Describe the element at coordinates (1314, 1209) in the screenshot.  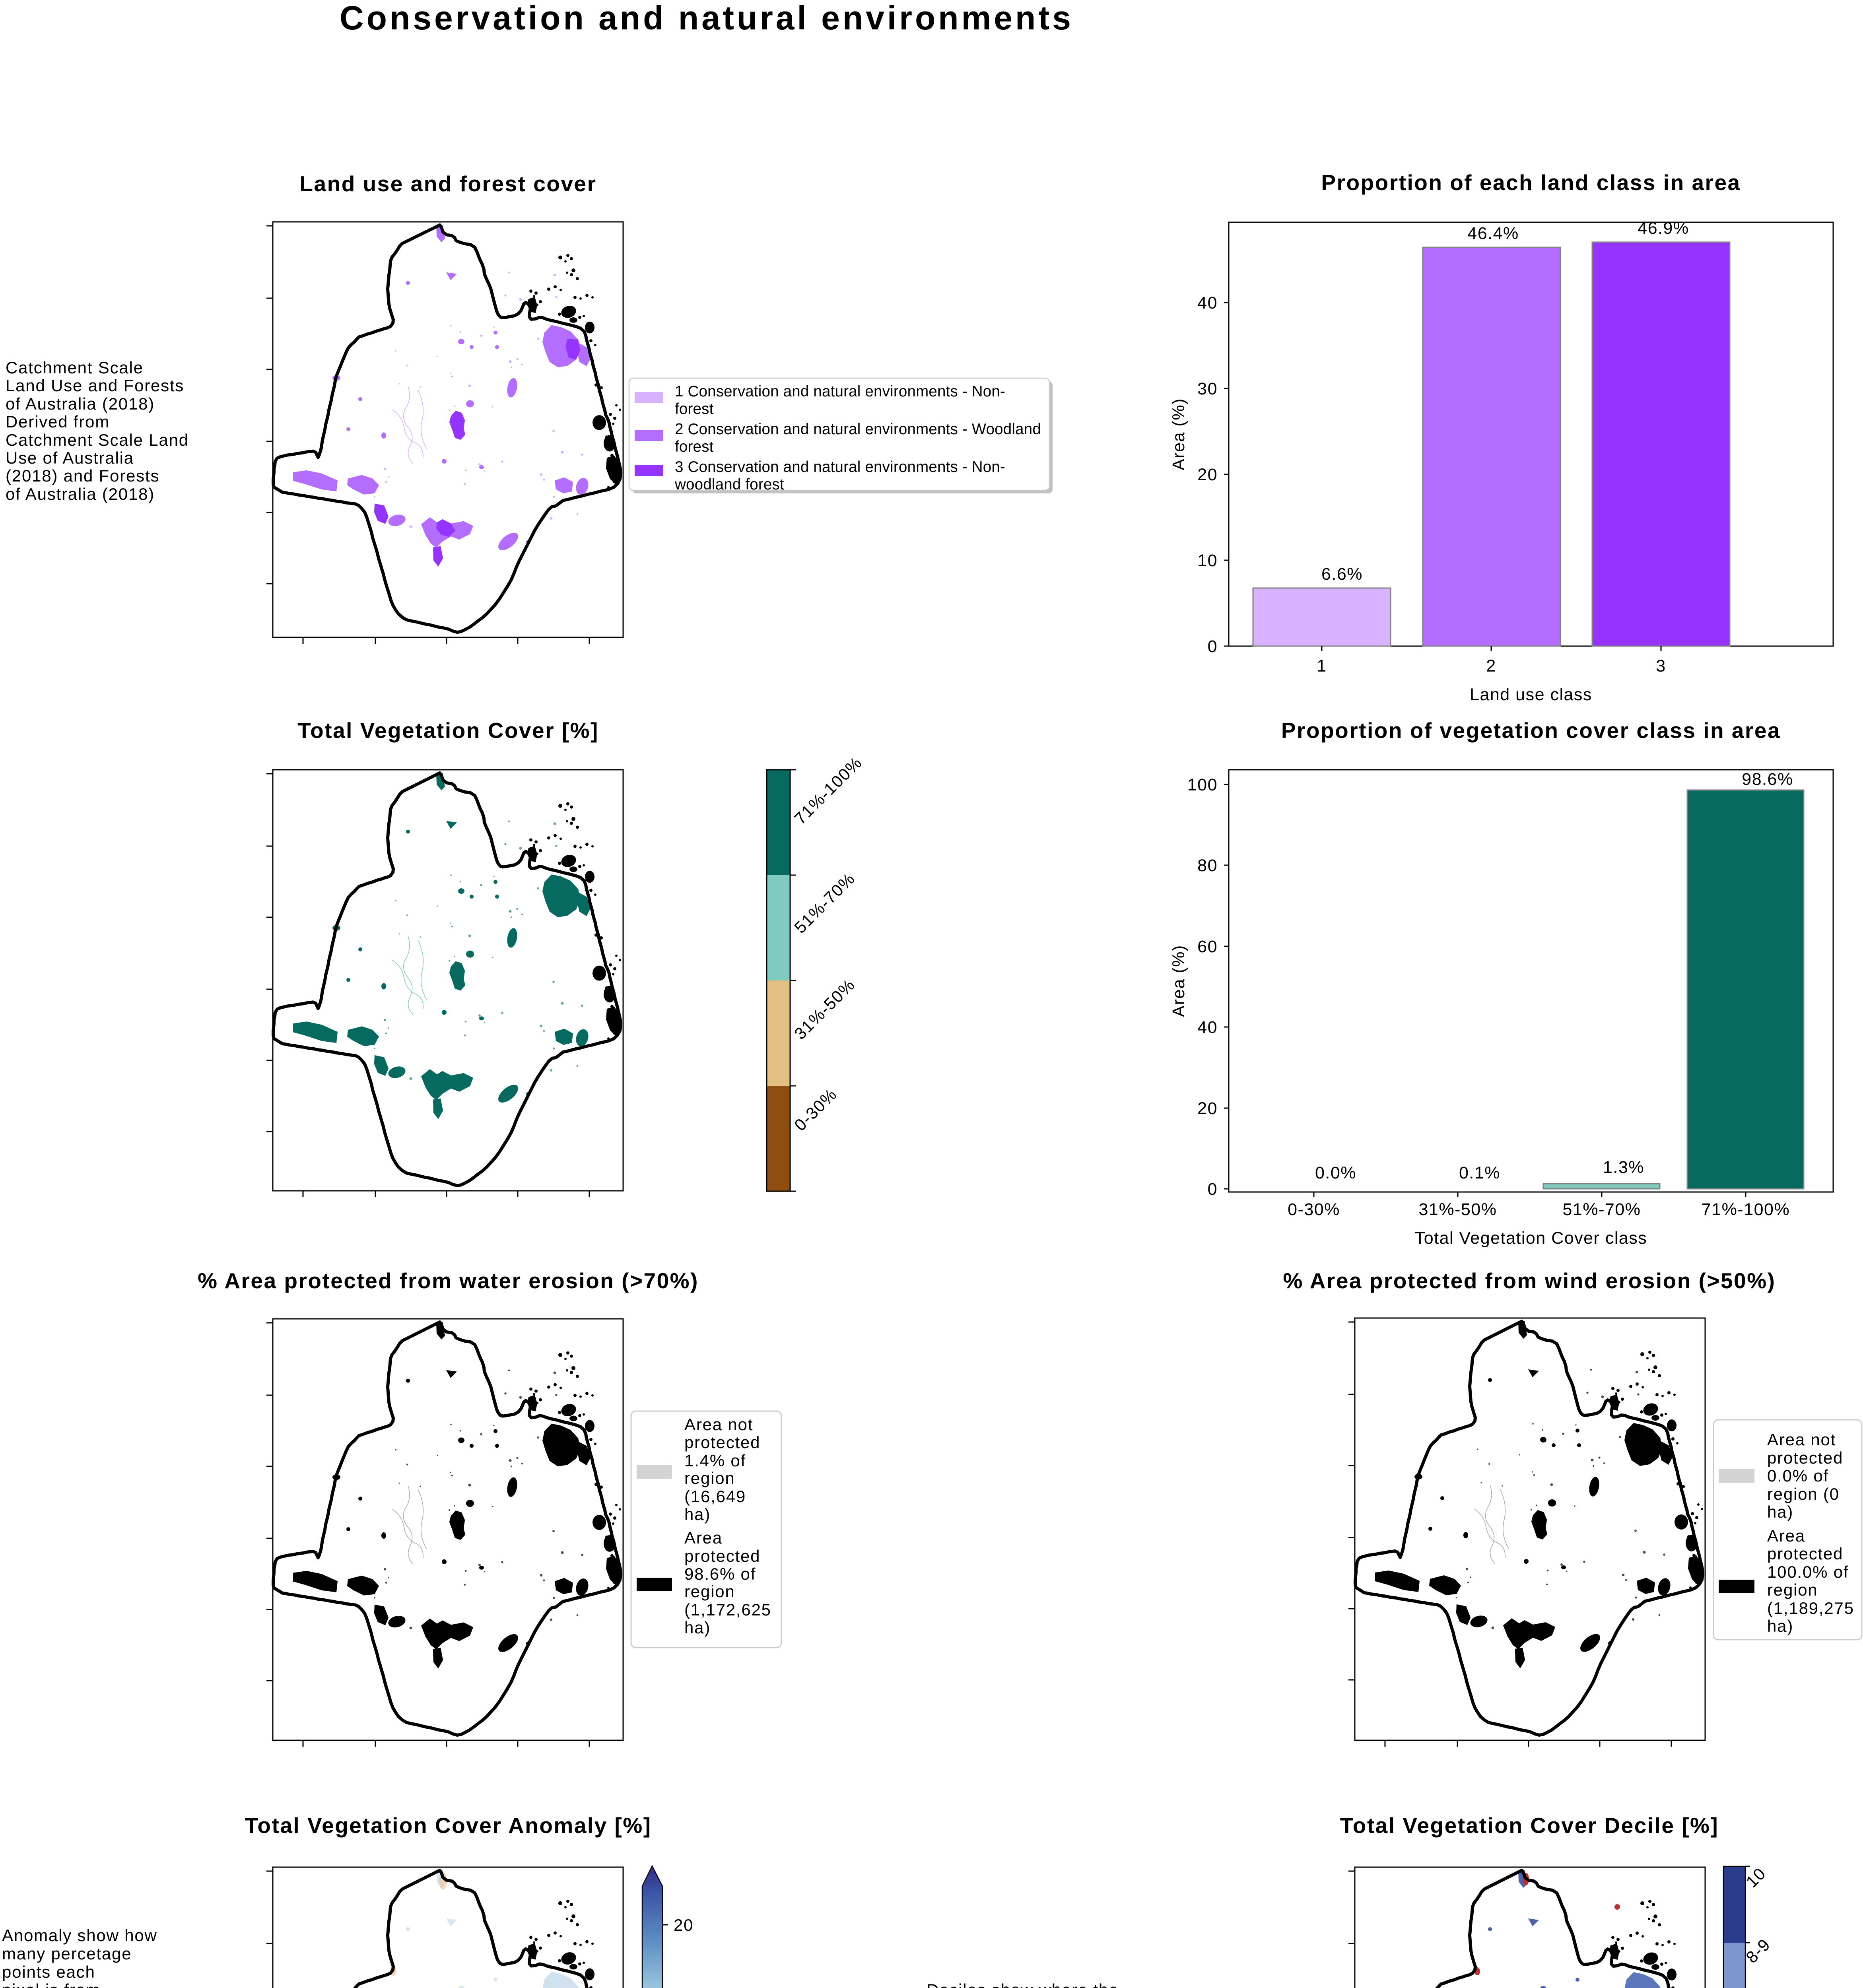
I see `svg-text: 0-30%` at that location.